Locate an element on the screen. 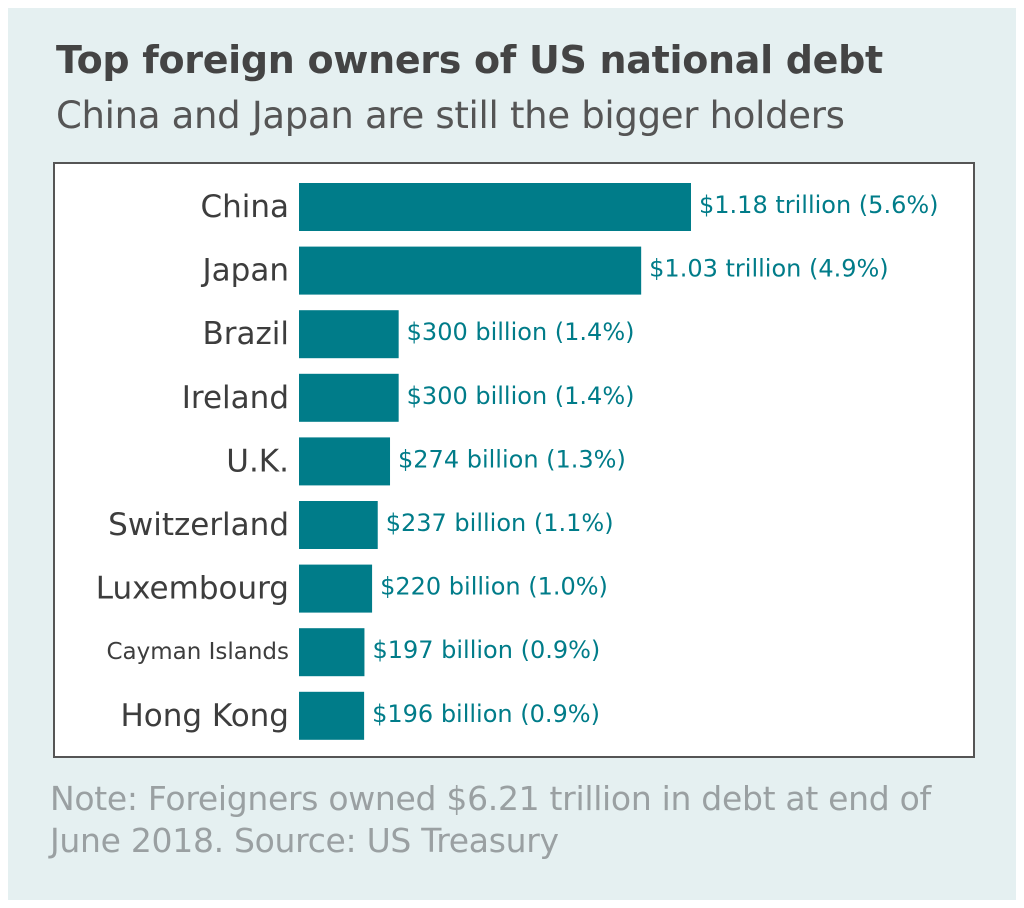  value-label-cayman-islands: $197 billion (0.9%) is located at coordinates (486, 650).